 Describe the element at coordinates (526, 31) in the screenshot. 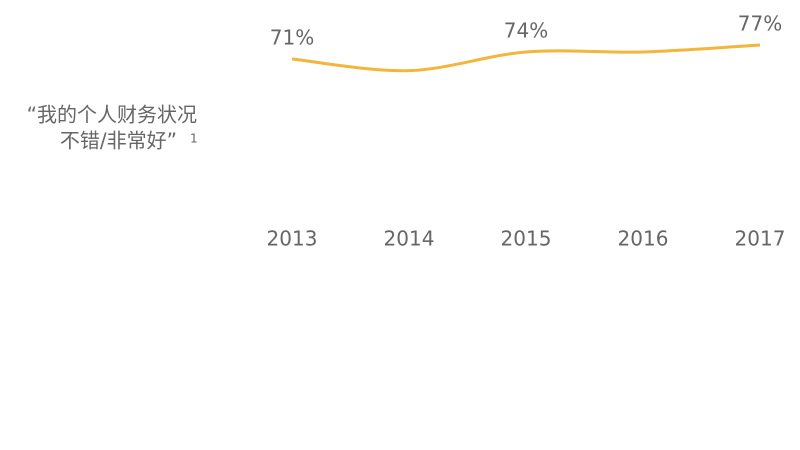

I see `data-label: 74%` at that location.